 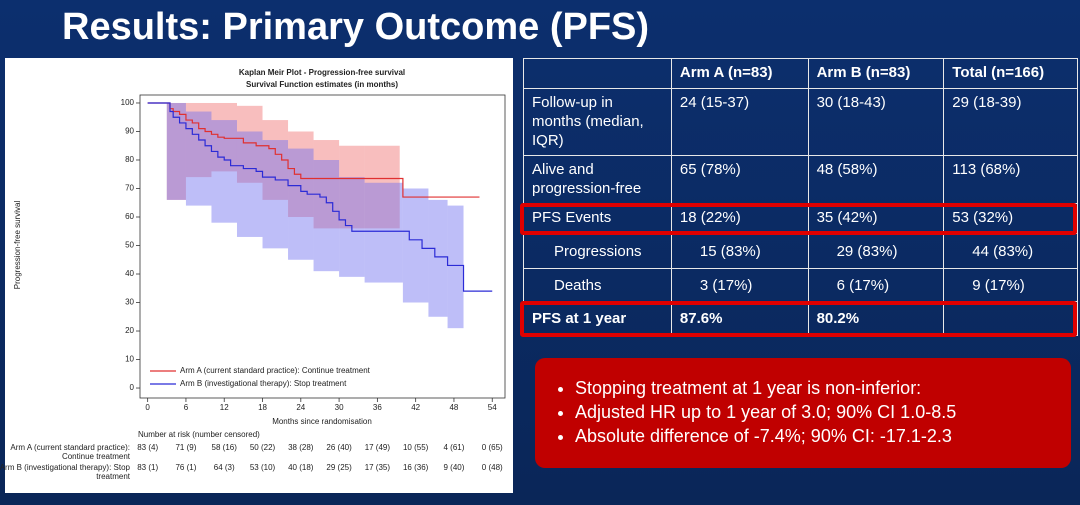 I want to click on x-tick-label: 42, so click(x=415, y=407).